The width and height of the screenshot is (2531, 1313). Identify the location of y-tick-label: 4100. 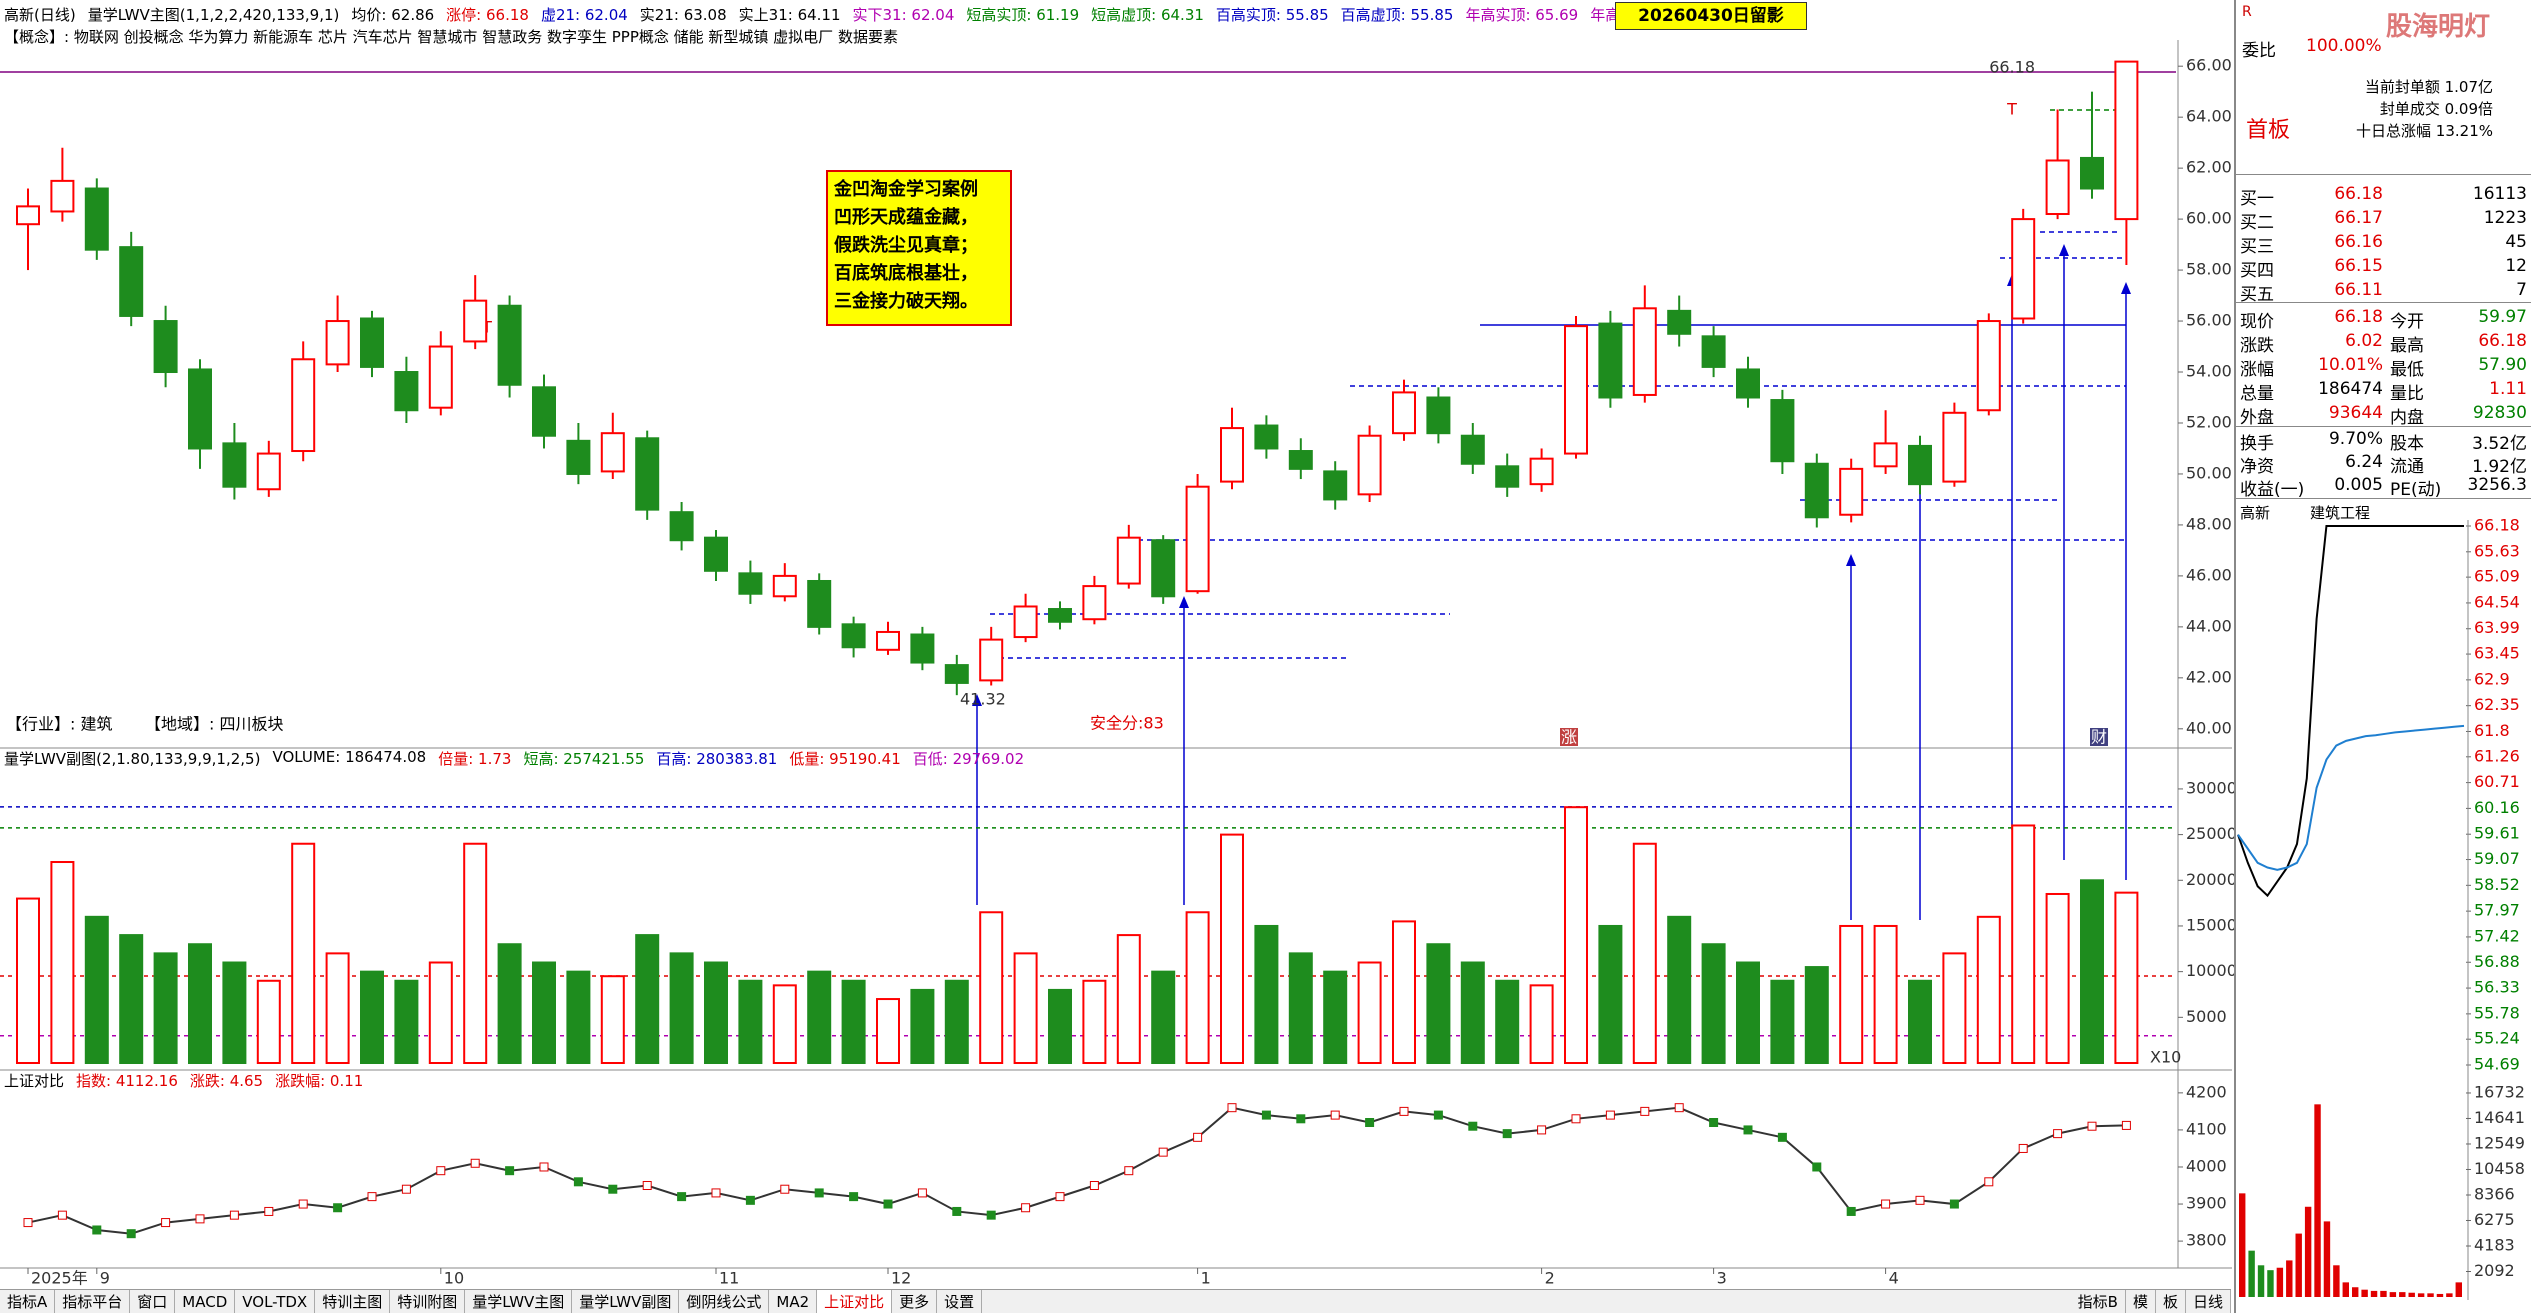
(2206, 1128).